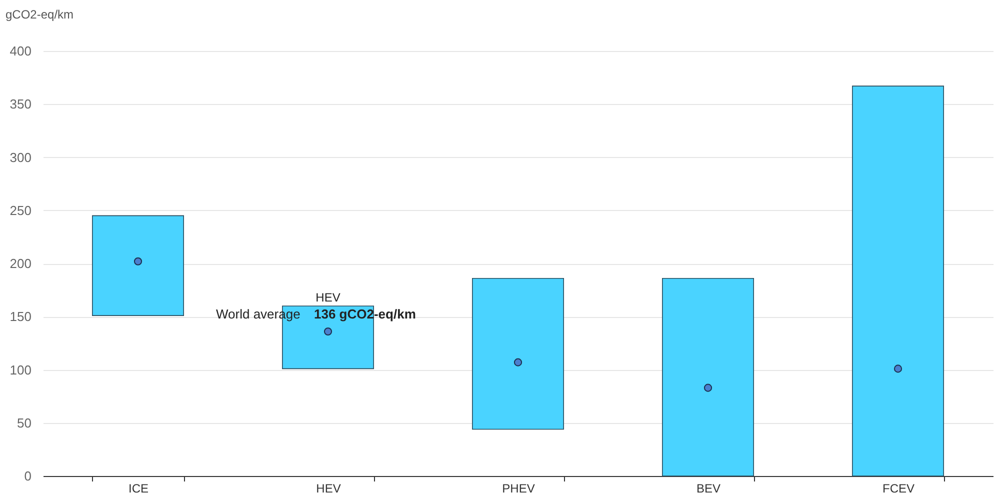 This screenshot has height=499, width=998. Describe the element at coordinates (21, 51) in the screenshot. I see `y-tick-label: 400` at that location.